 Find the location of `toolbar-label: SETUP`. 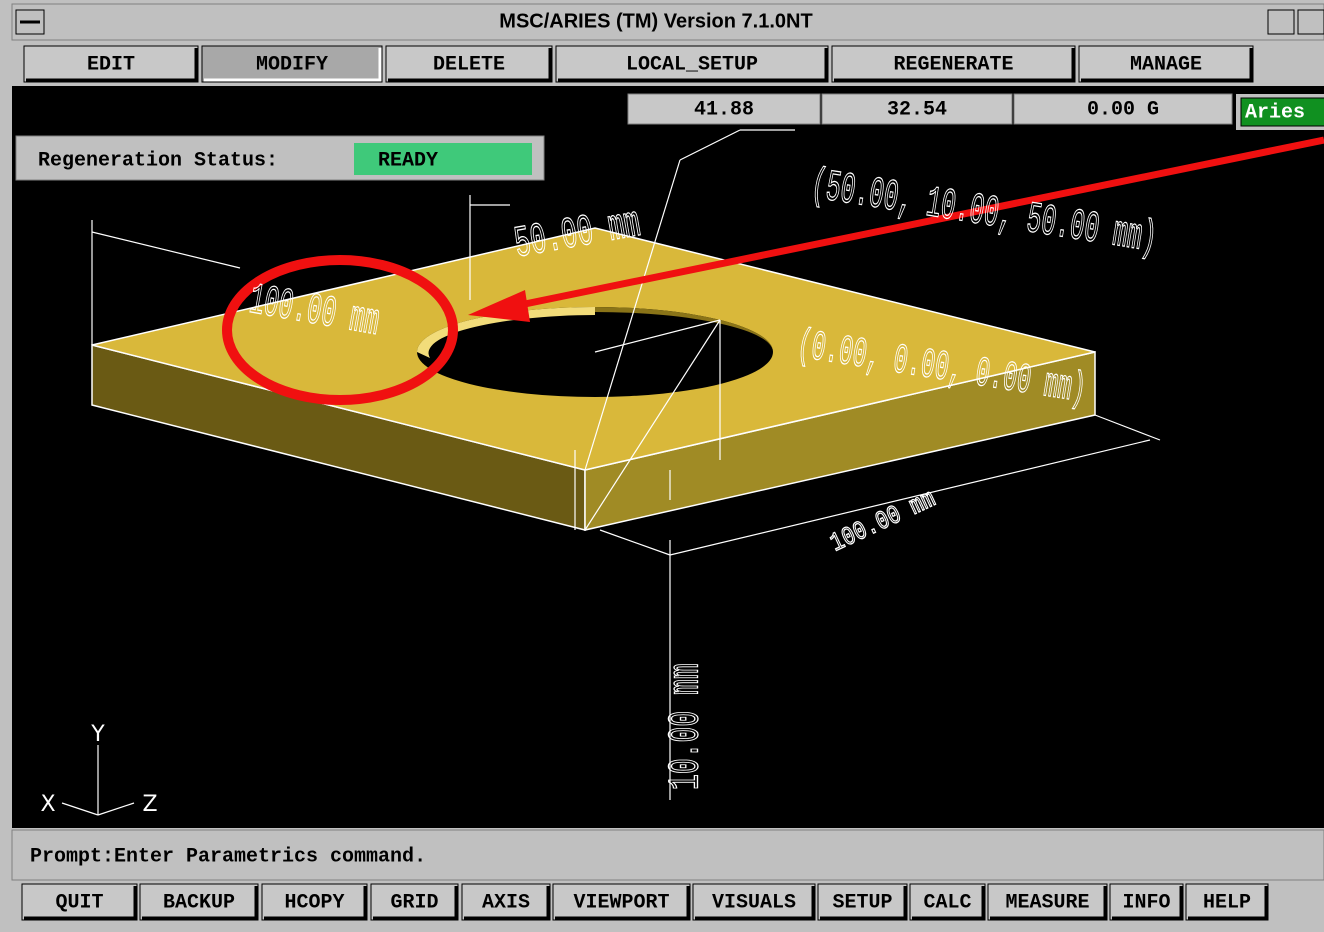

toolbar-label: SETUP is located at coordinates (862, 902).